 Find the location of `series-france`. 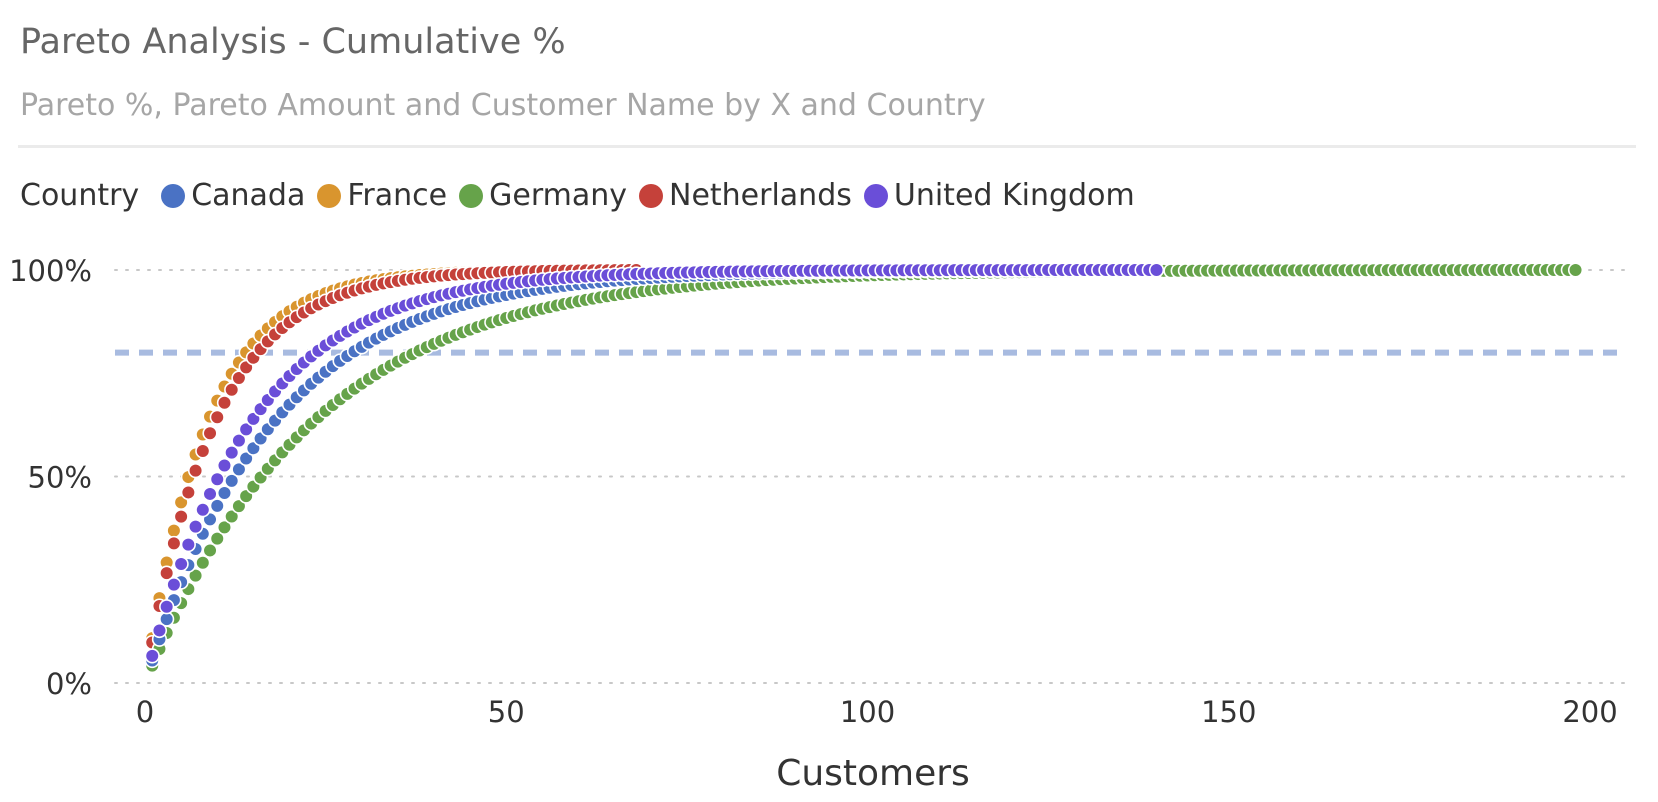

series-france is located at coordinates (394, 454).